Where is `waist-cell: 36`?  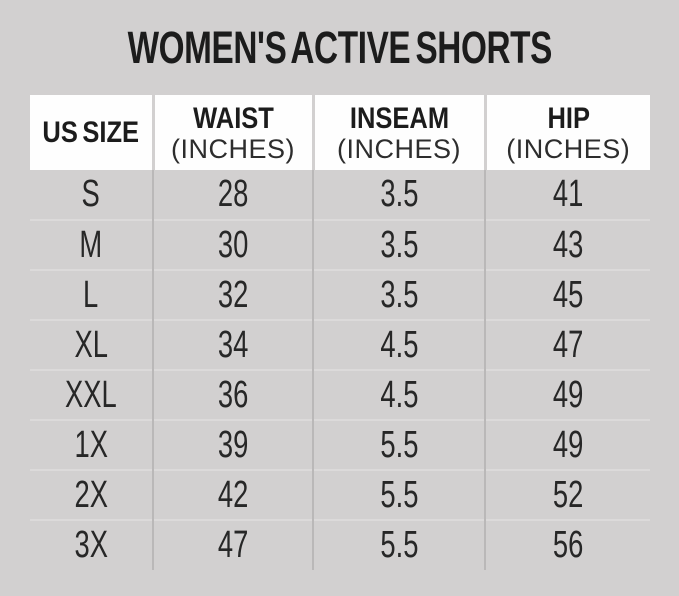 waist-cell: 36 is located at coordinates (233, 394).